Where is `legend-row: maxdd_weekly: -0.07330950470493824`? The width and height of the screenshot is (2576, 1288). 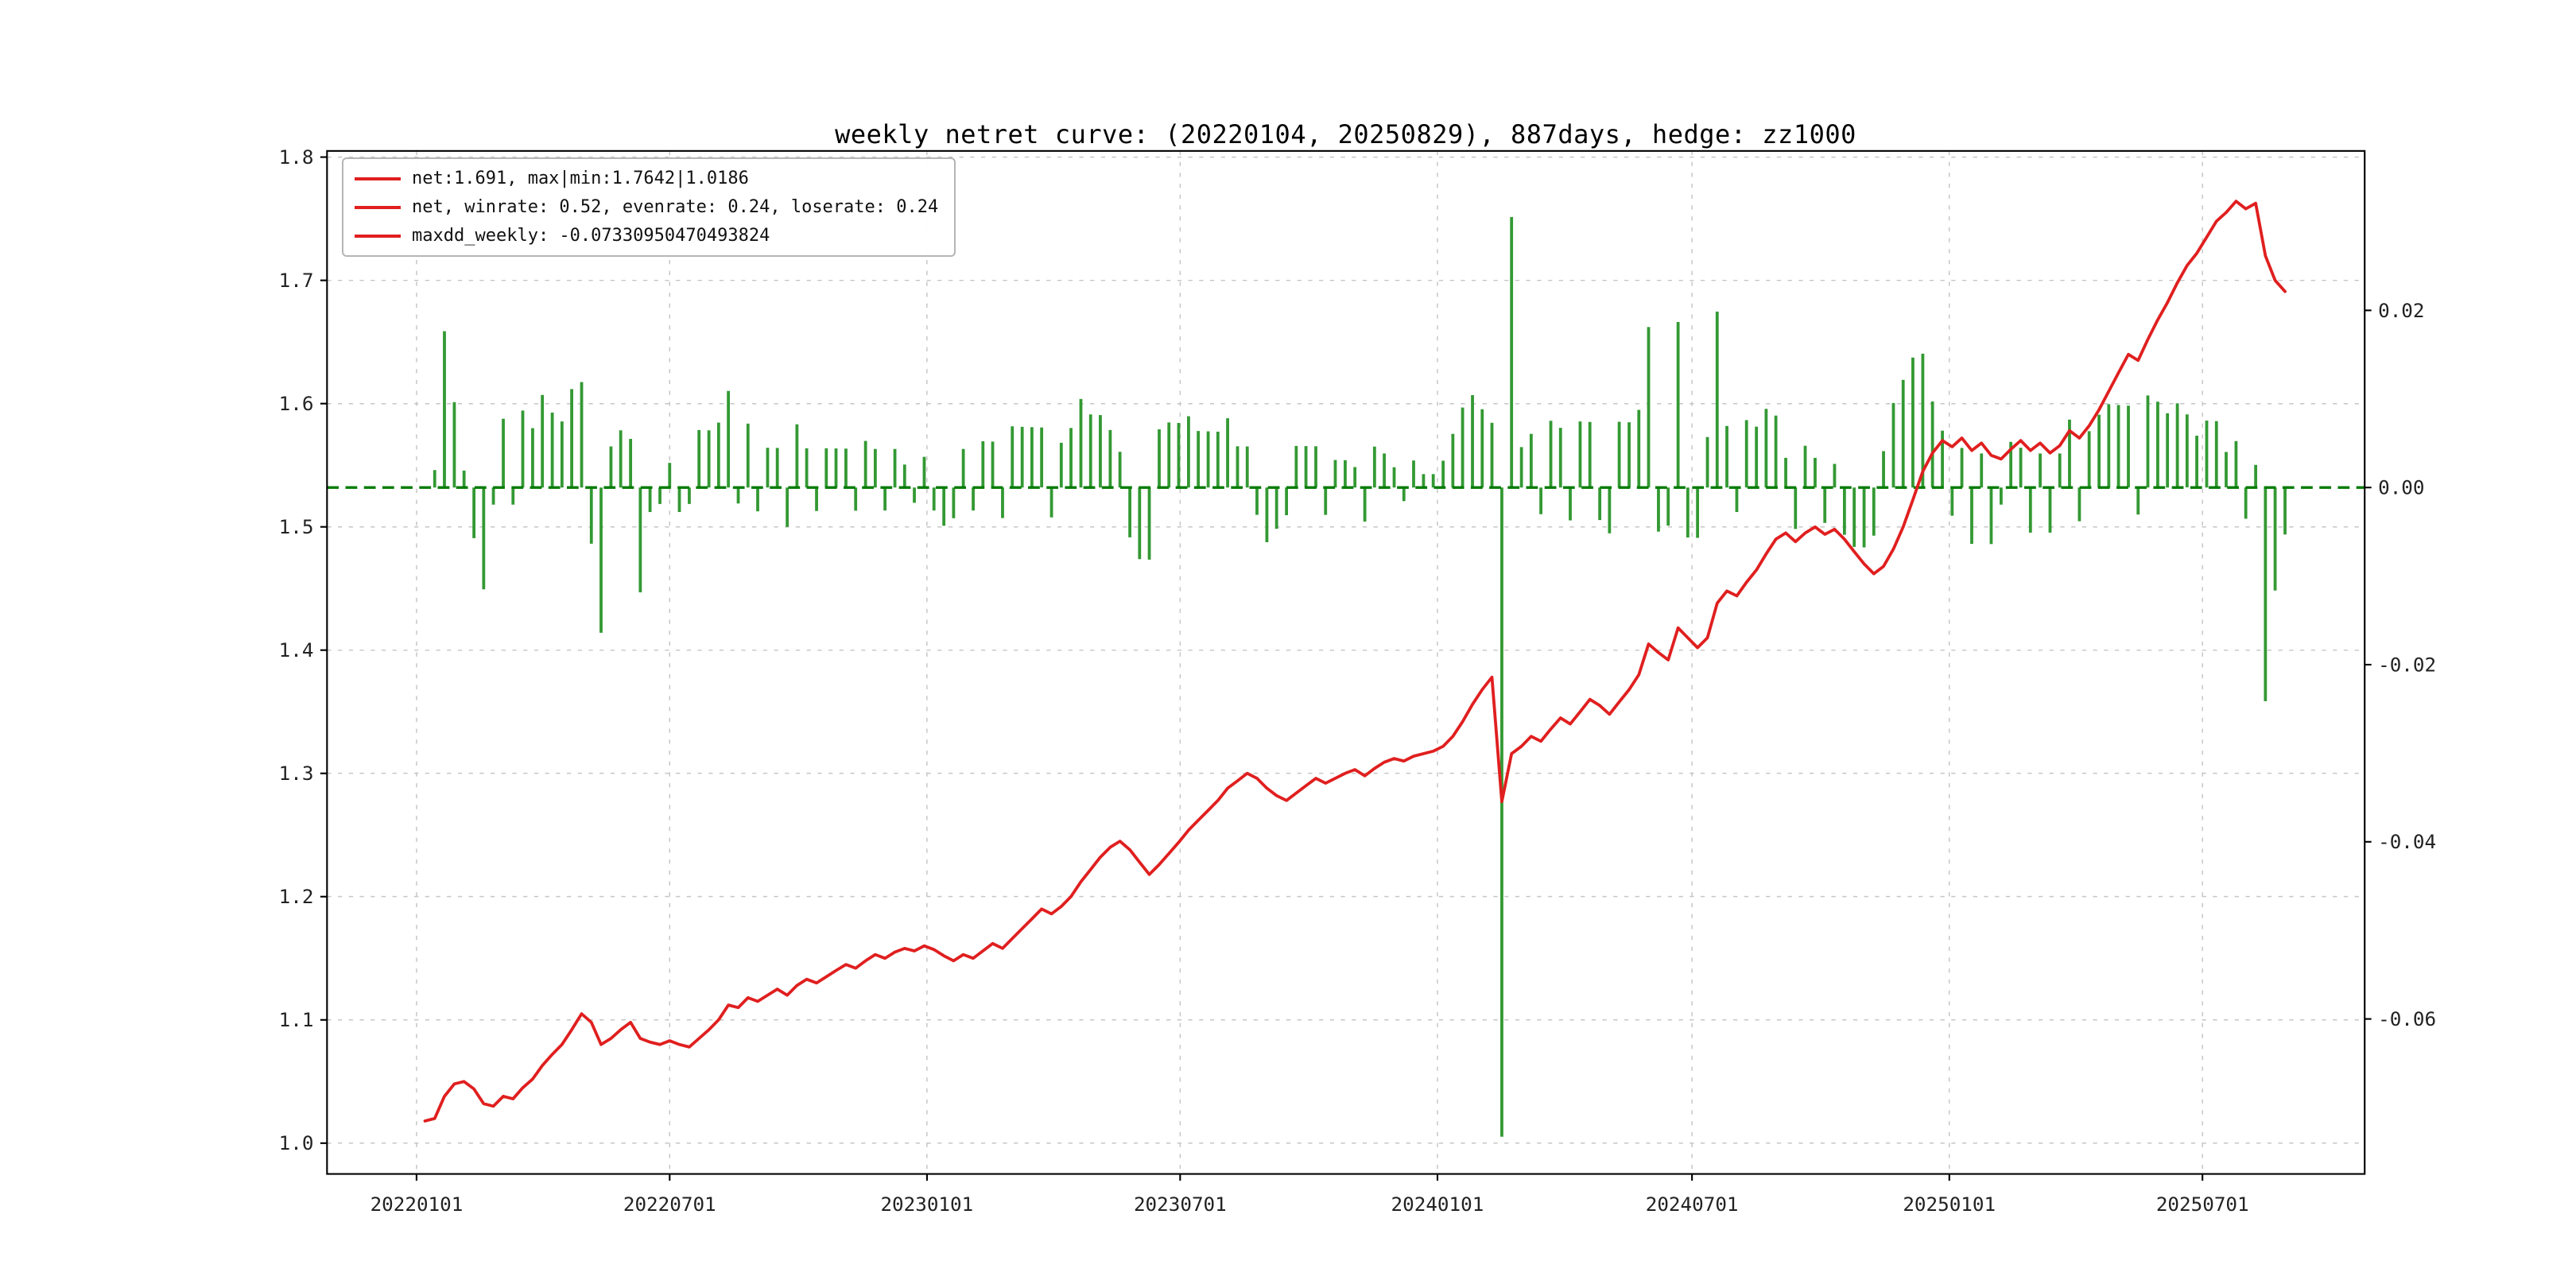 legend-row: maxdd_weekly: -0.07330950470493824 is located at coordinates (646, 236).